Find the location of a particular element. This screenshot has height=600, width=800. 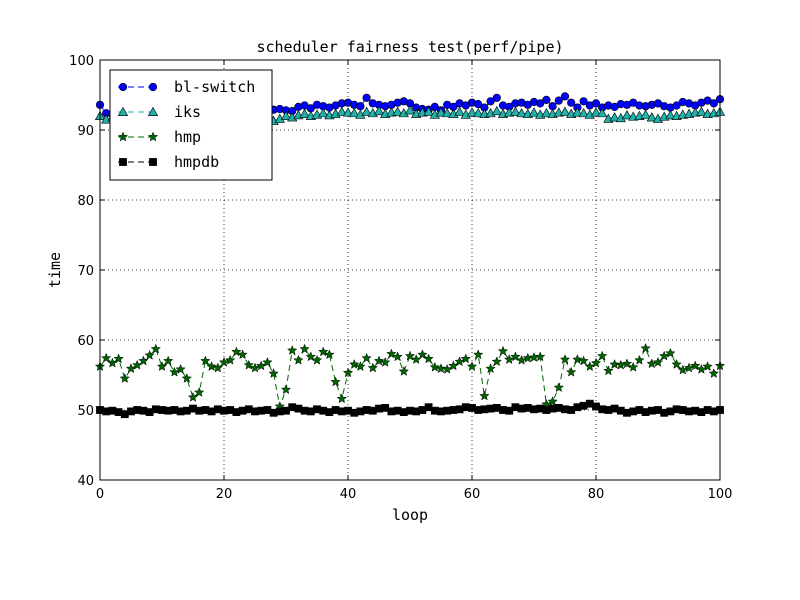

y-tick-label: 90 is located at coordinates (85, 131).